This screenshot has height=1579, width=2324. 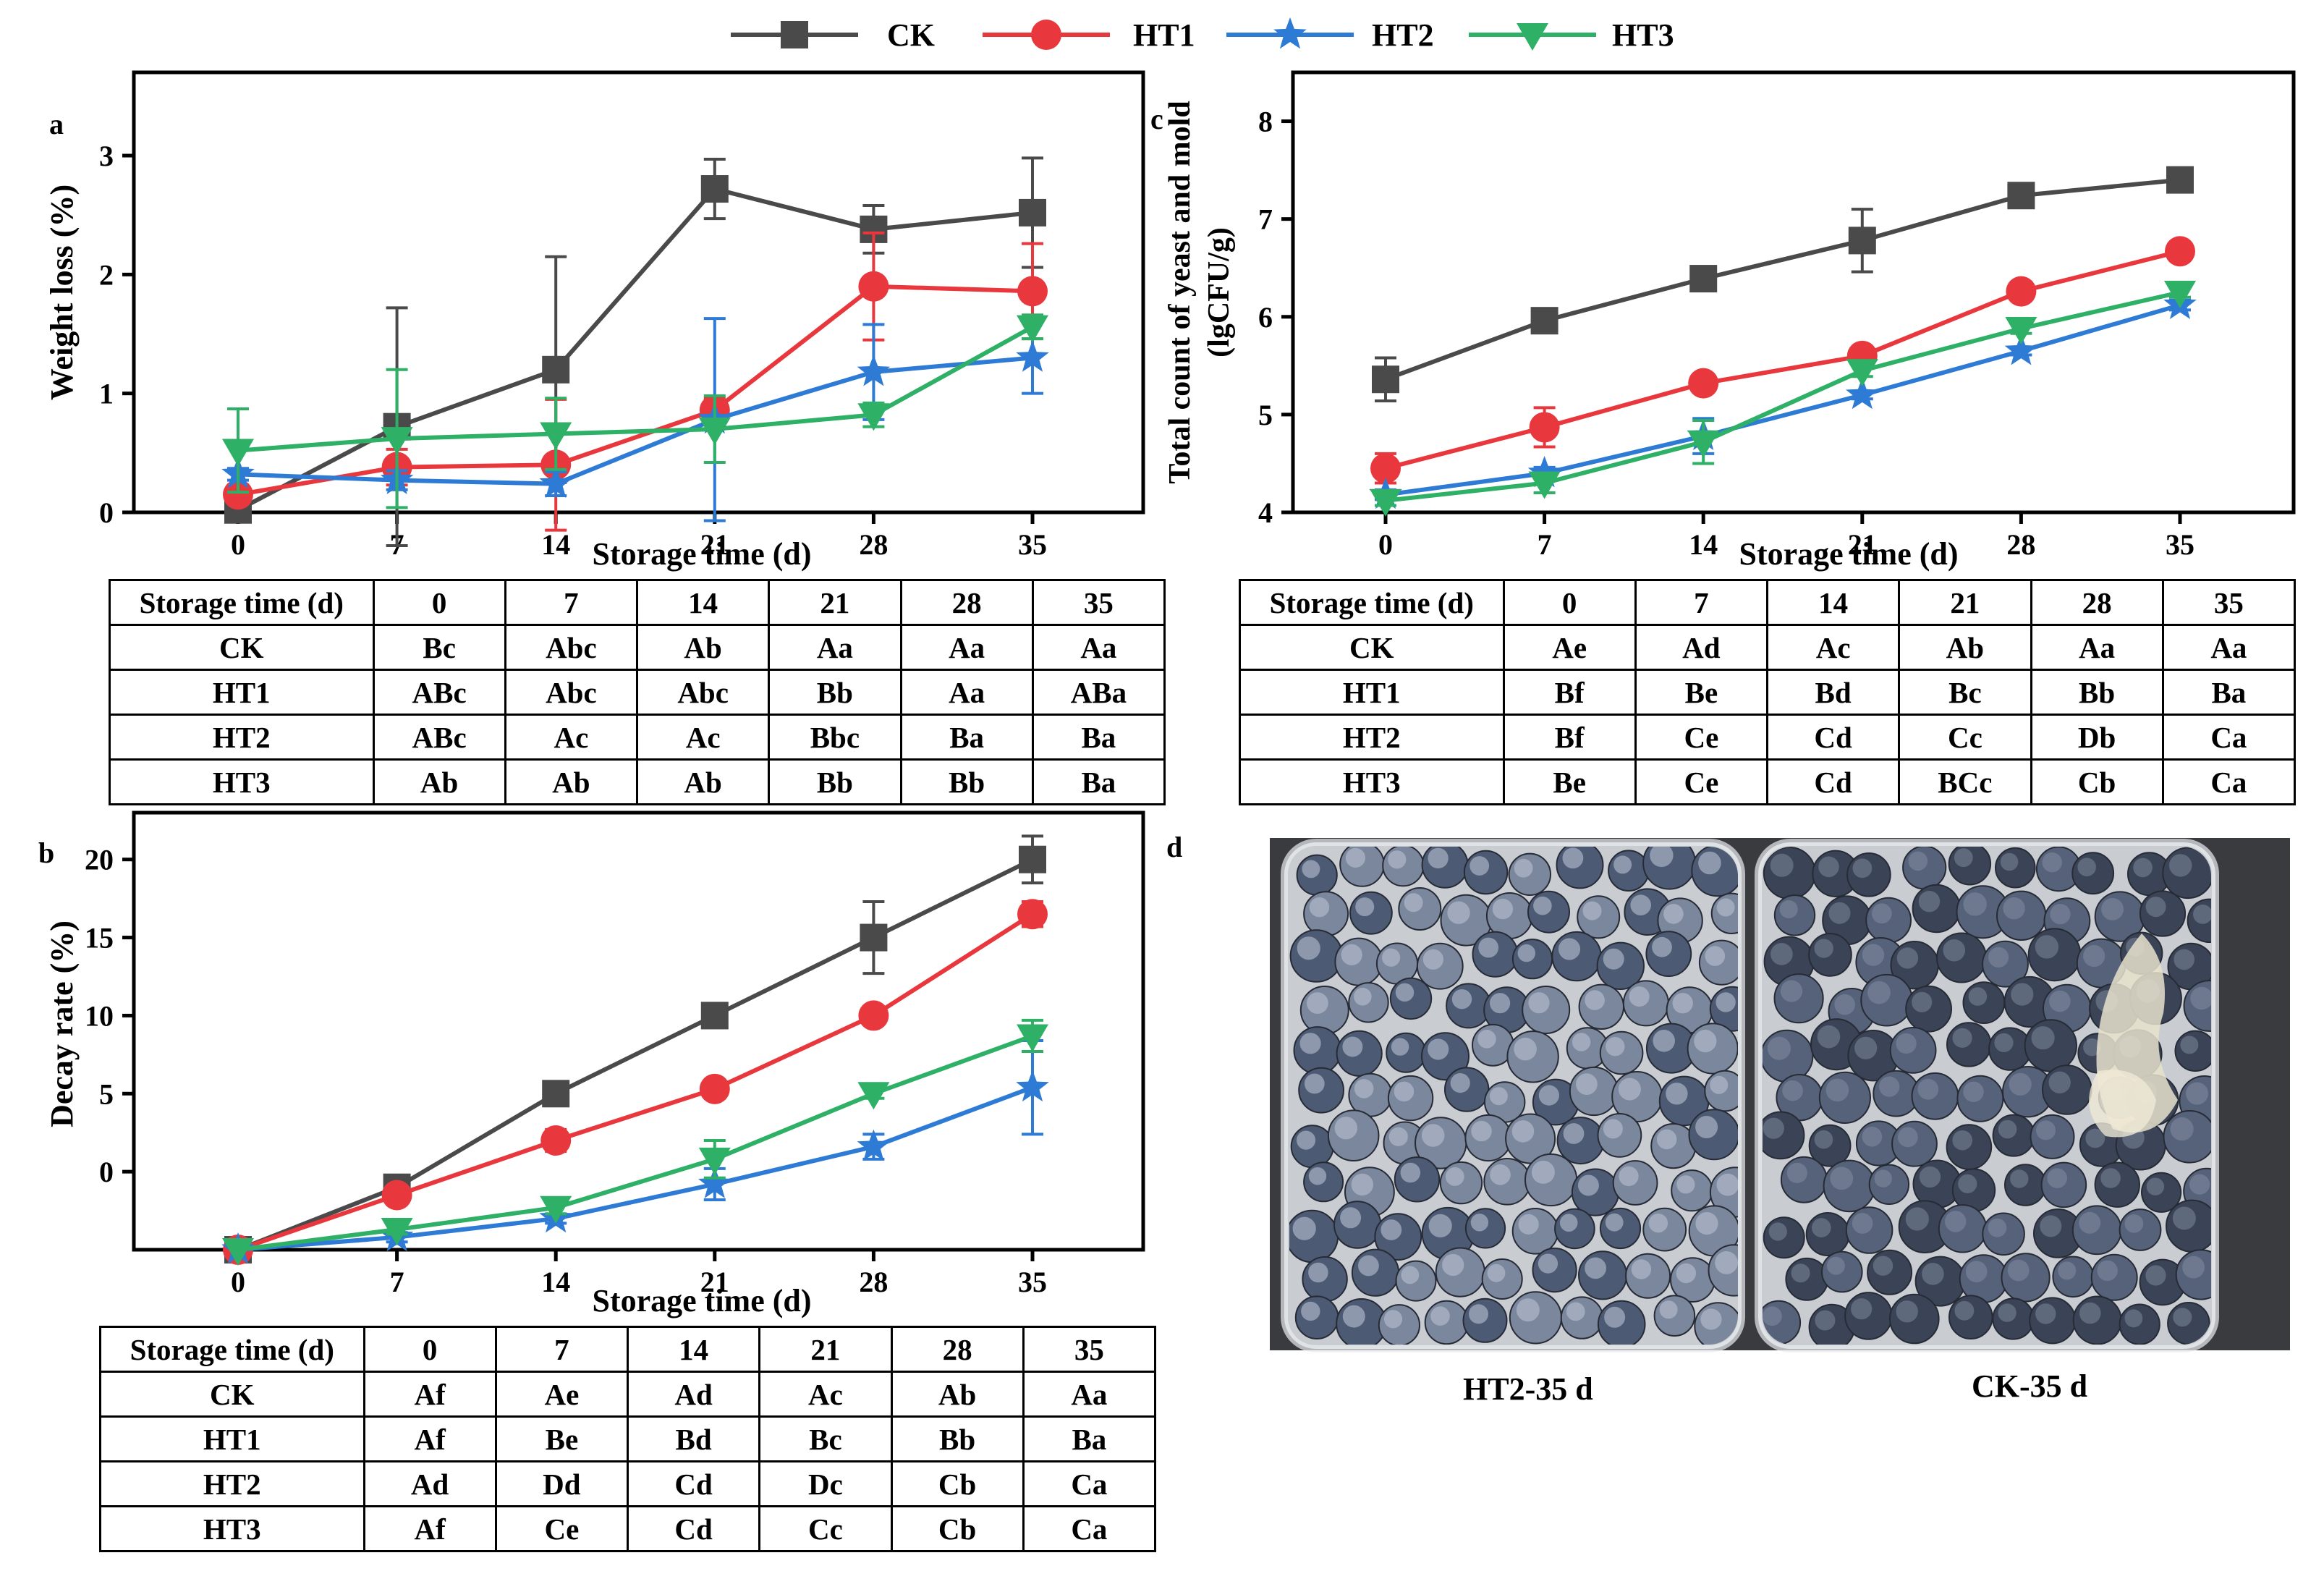 I want to click on y-tick-label: 7, so click(x=1265, y=220).